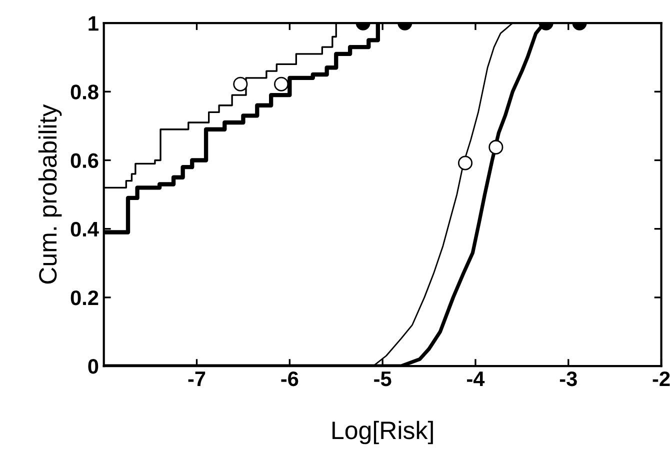 This screenshot has width=670, height=461. I want to click on y-tick-label: 0.8, so click(84, 92).